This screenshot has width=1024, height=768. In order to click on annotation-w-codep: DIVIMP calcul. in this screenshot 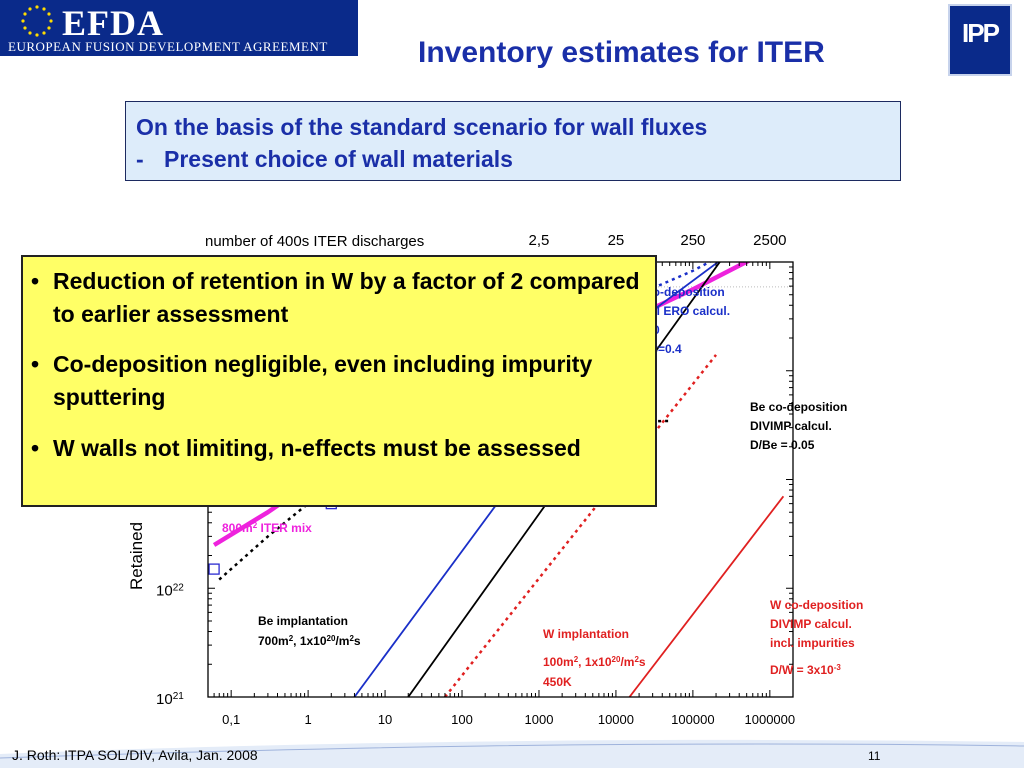, I will do `click(811, 624)`.